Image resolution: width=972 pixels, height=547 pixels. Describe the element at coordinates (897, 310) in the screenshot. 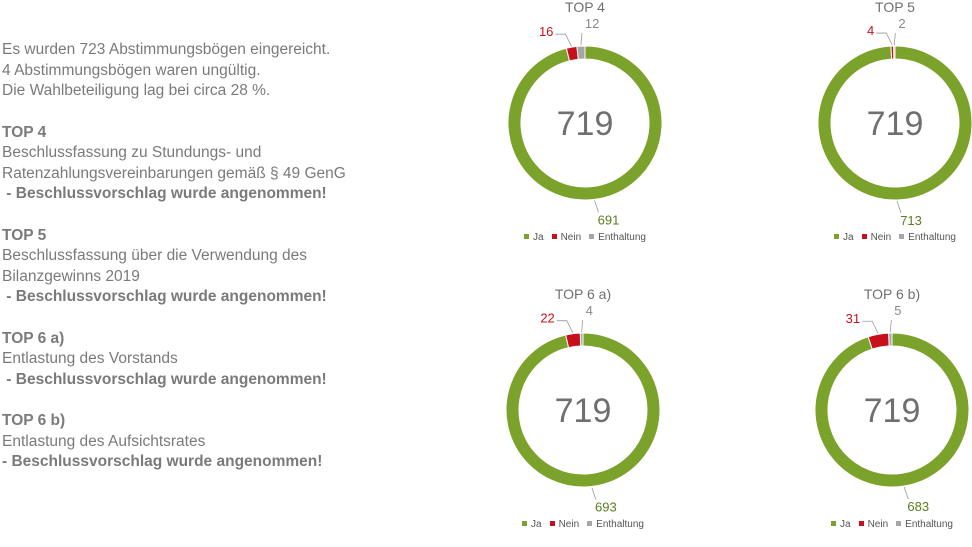

I see `data-label-enthaltung: 5` at that location.